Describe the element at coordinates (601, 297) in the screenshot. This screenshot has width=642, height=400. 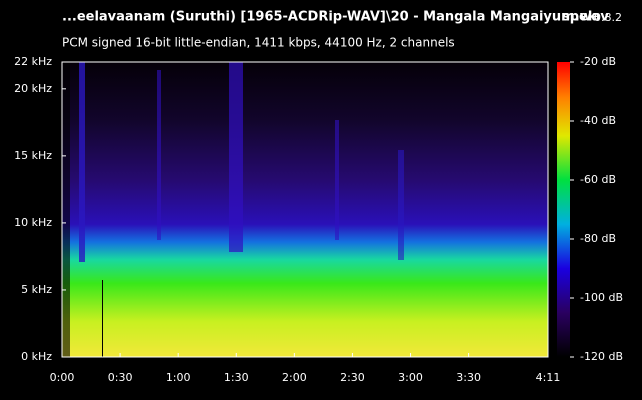
I see `color-bar-label: -100 dB` at that location.